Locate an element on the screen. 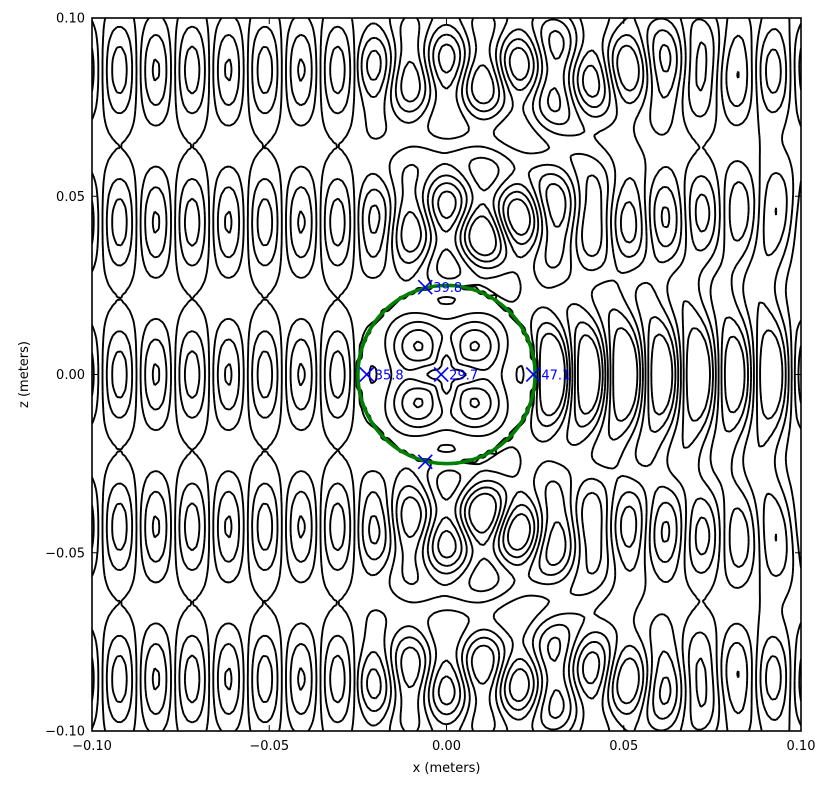  y-tick-label: 0.00 is located at coordinates (70, 375).